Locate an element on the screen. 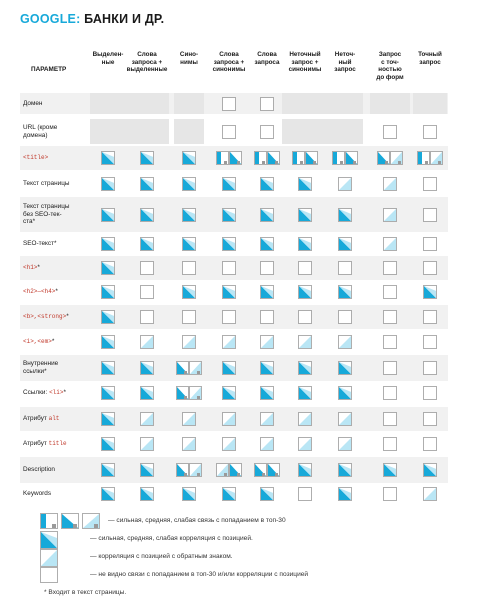  page-title: GOOGLE: БАНКИ И ДР. is located at coordinates (92, 19).